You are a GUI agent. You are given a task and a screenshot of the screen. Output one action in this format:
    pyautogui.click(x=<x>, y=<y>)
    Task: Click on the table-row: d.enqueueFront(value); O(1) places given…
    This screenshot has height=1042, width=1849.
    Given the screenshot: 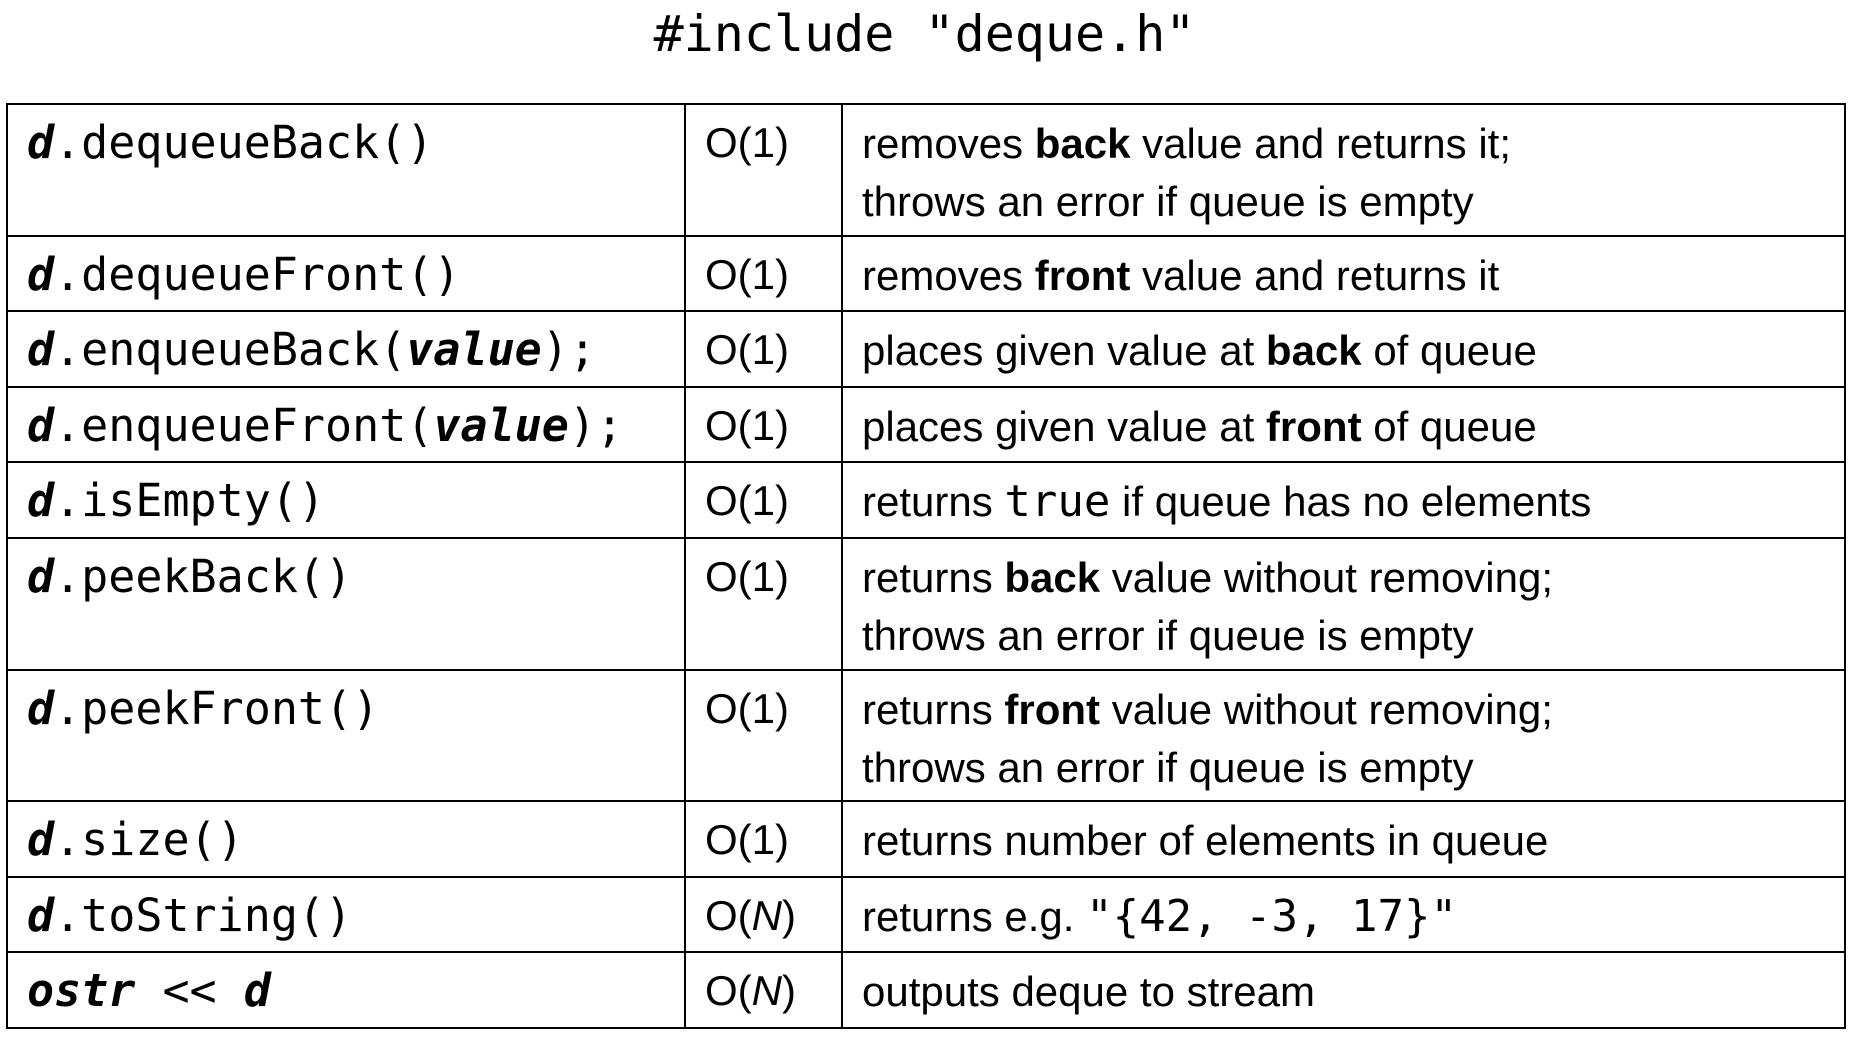 What is the action you would take?
    pyautogui.click(x=926, y=424)
    